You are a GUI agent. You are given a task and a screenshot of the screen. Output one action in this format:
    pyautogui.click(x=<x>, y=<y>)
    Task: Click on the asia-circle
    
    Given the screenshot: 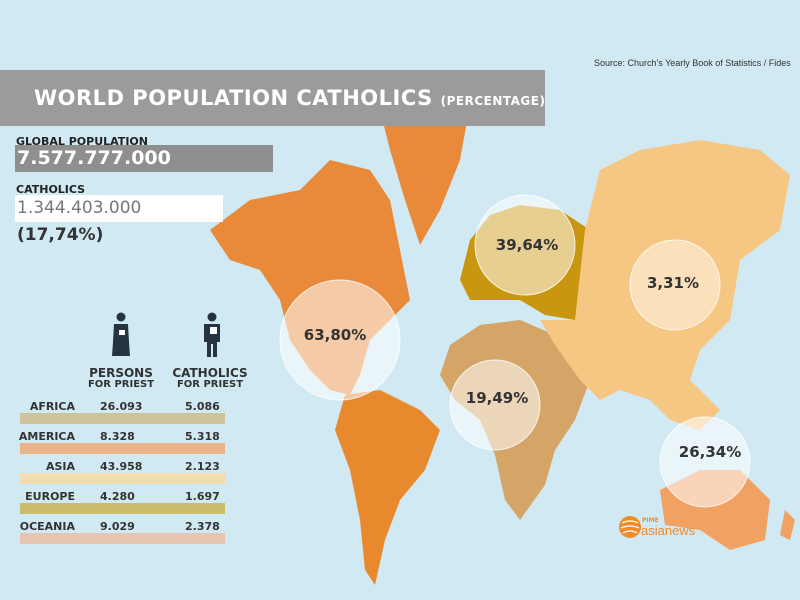 What is the action you would take?
    pyautogui.click(x=675, y=285)
    